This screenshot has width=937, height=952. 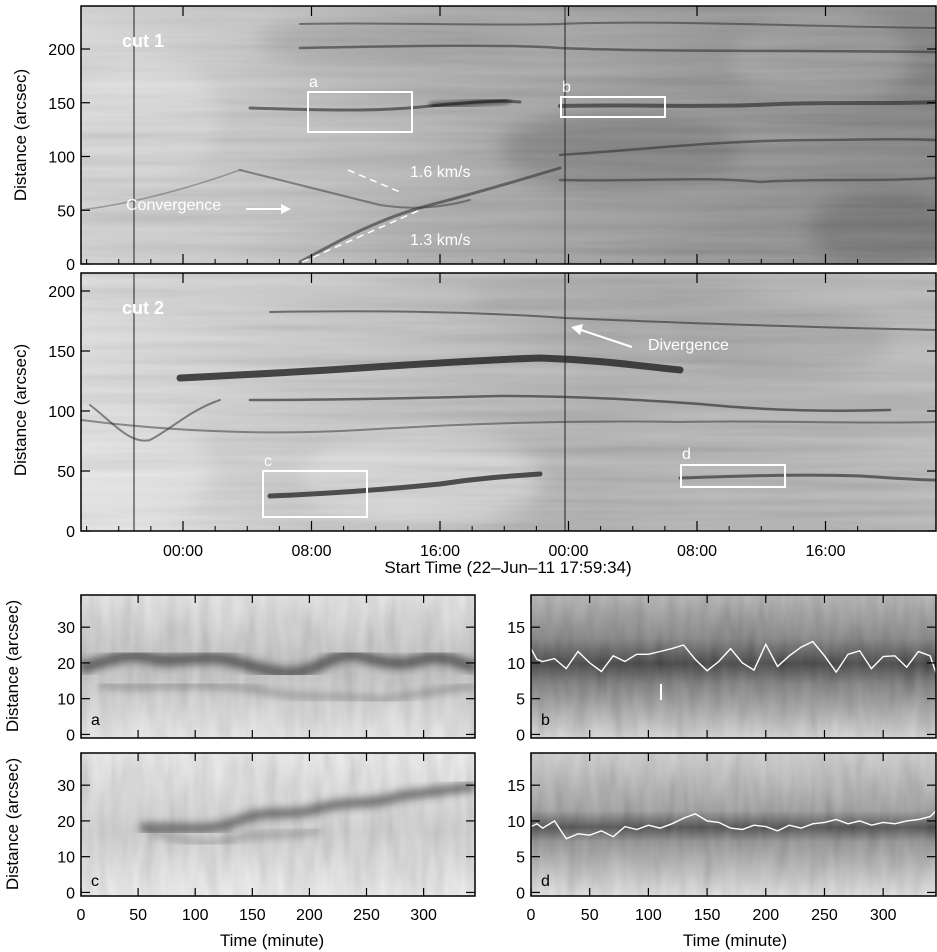 I want to click on d-ytick-label: 15, so click(x=516, y=786).